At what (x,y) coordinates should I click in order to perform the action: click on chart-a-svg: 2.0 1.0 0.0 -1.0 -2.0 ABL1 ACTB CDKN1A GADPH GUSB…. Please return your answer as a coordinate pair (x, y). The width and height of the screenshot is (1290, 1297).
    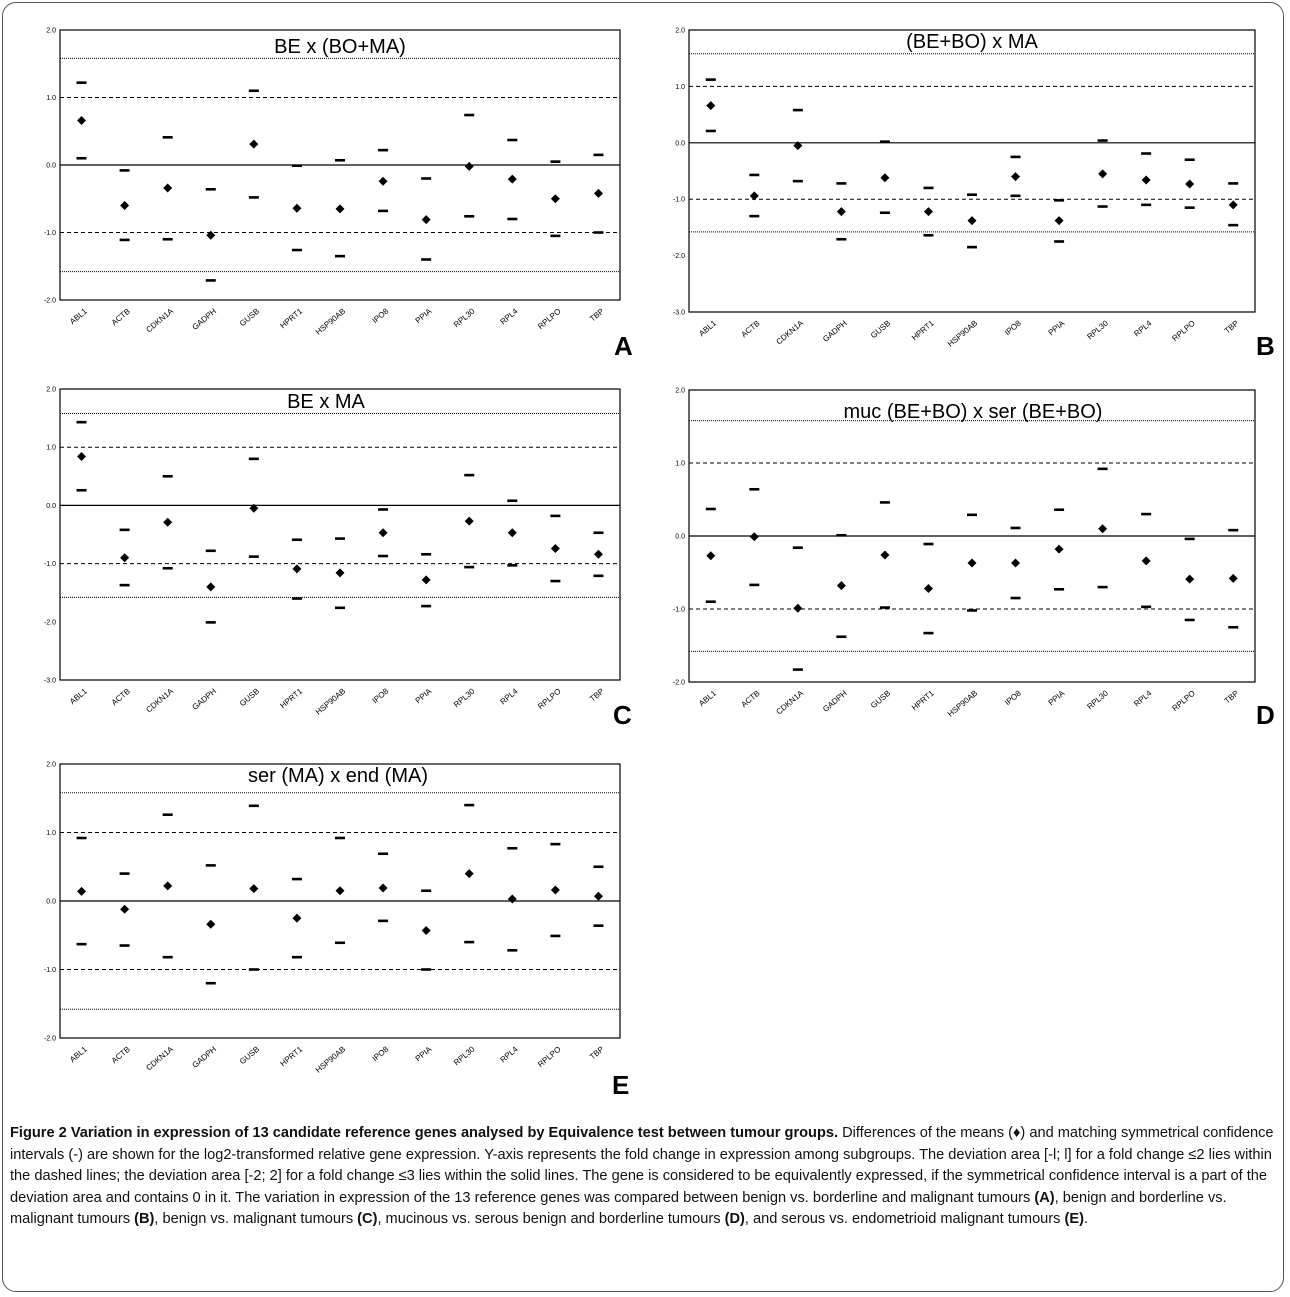
    Looking at the image, I should click on (332, 182).